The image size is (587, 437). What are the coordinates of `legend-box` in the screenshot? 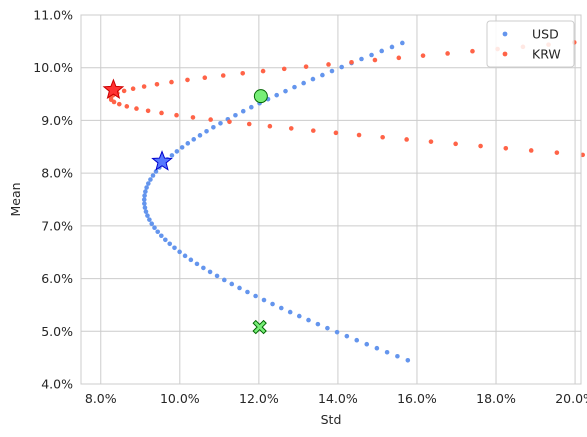 It's located at (530, 44).